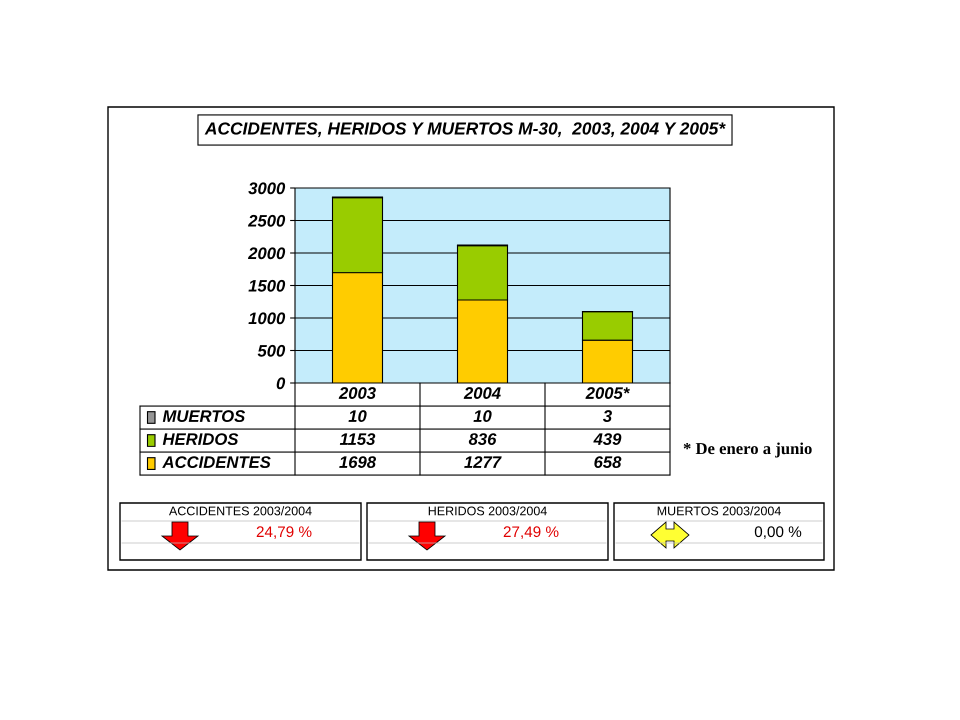 This screenshot has height=720, width=960. Describe the element at coordinates (778, 532) in the screenshot. I see `text: 0,00 %` at that location.